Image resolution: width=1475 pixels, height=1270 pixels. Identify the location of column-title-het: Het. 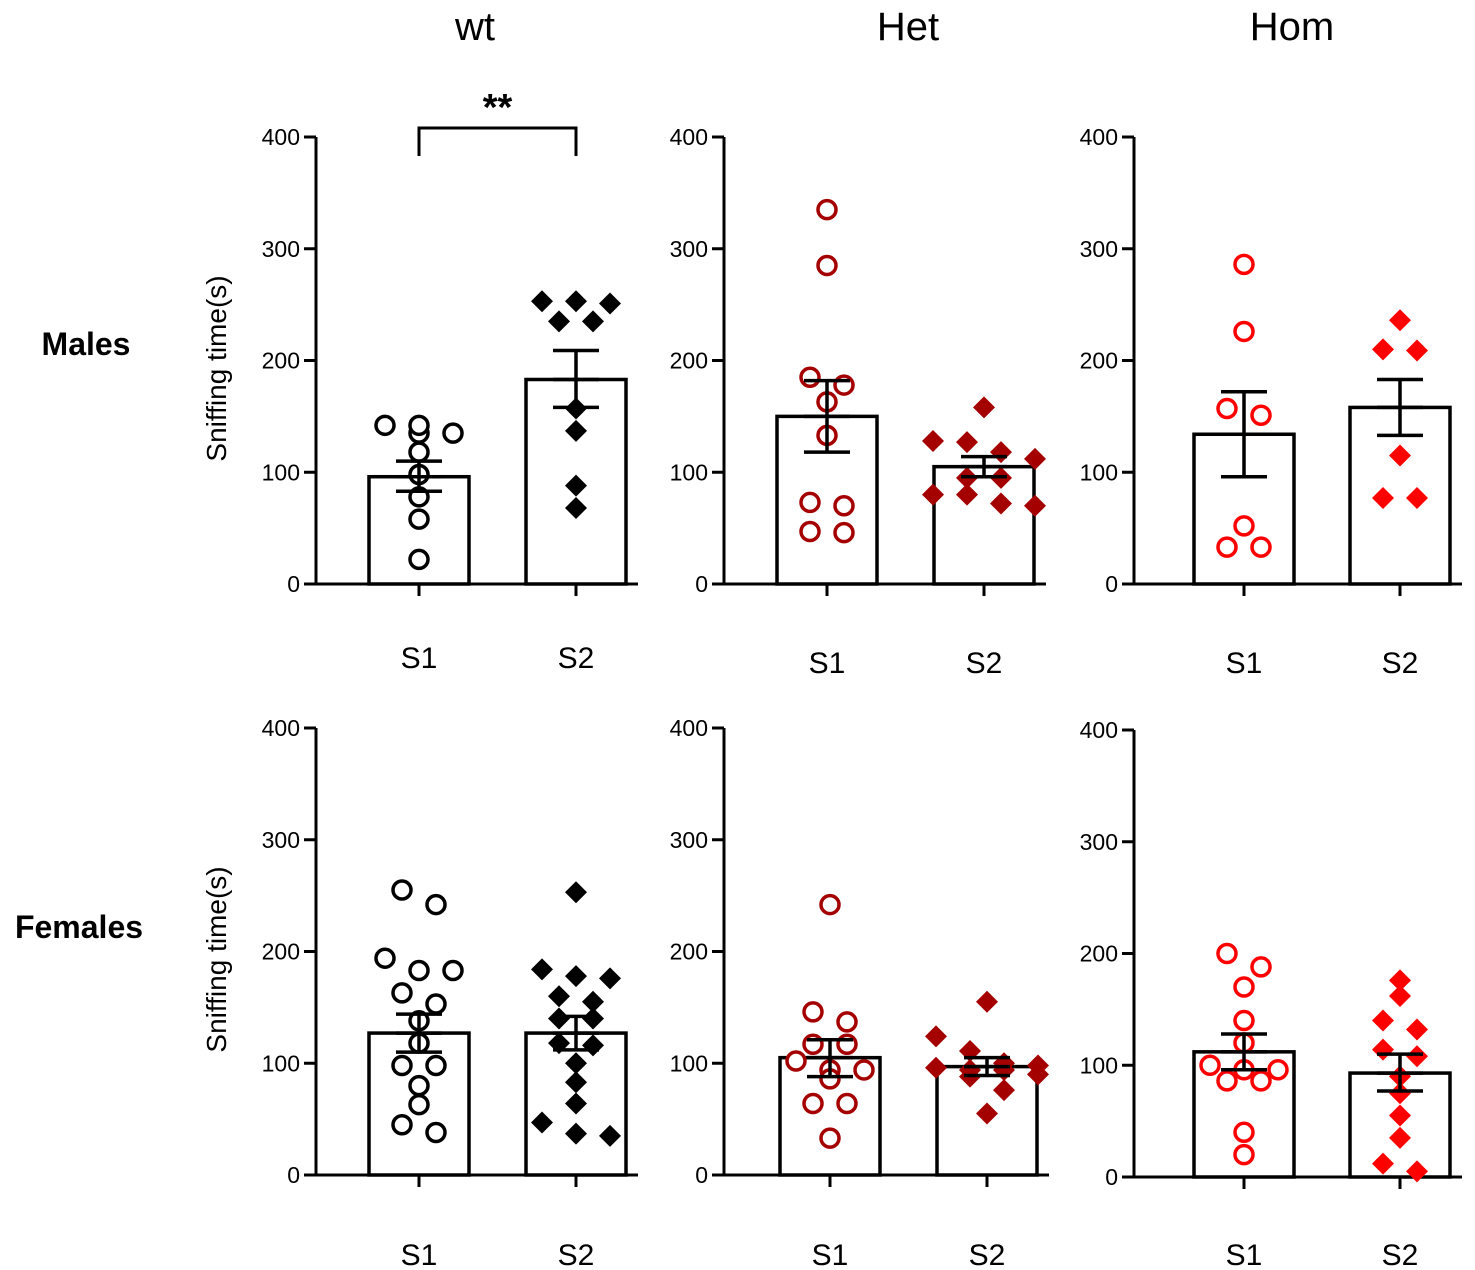
(908, 27).